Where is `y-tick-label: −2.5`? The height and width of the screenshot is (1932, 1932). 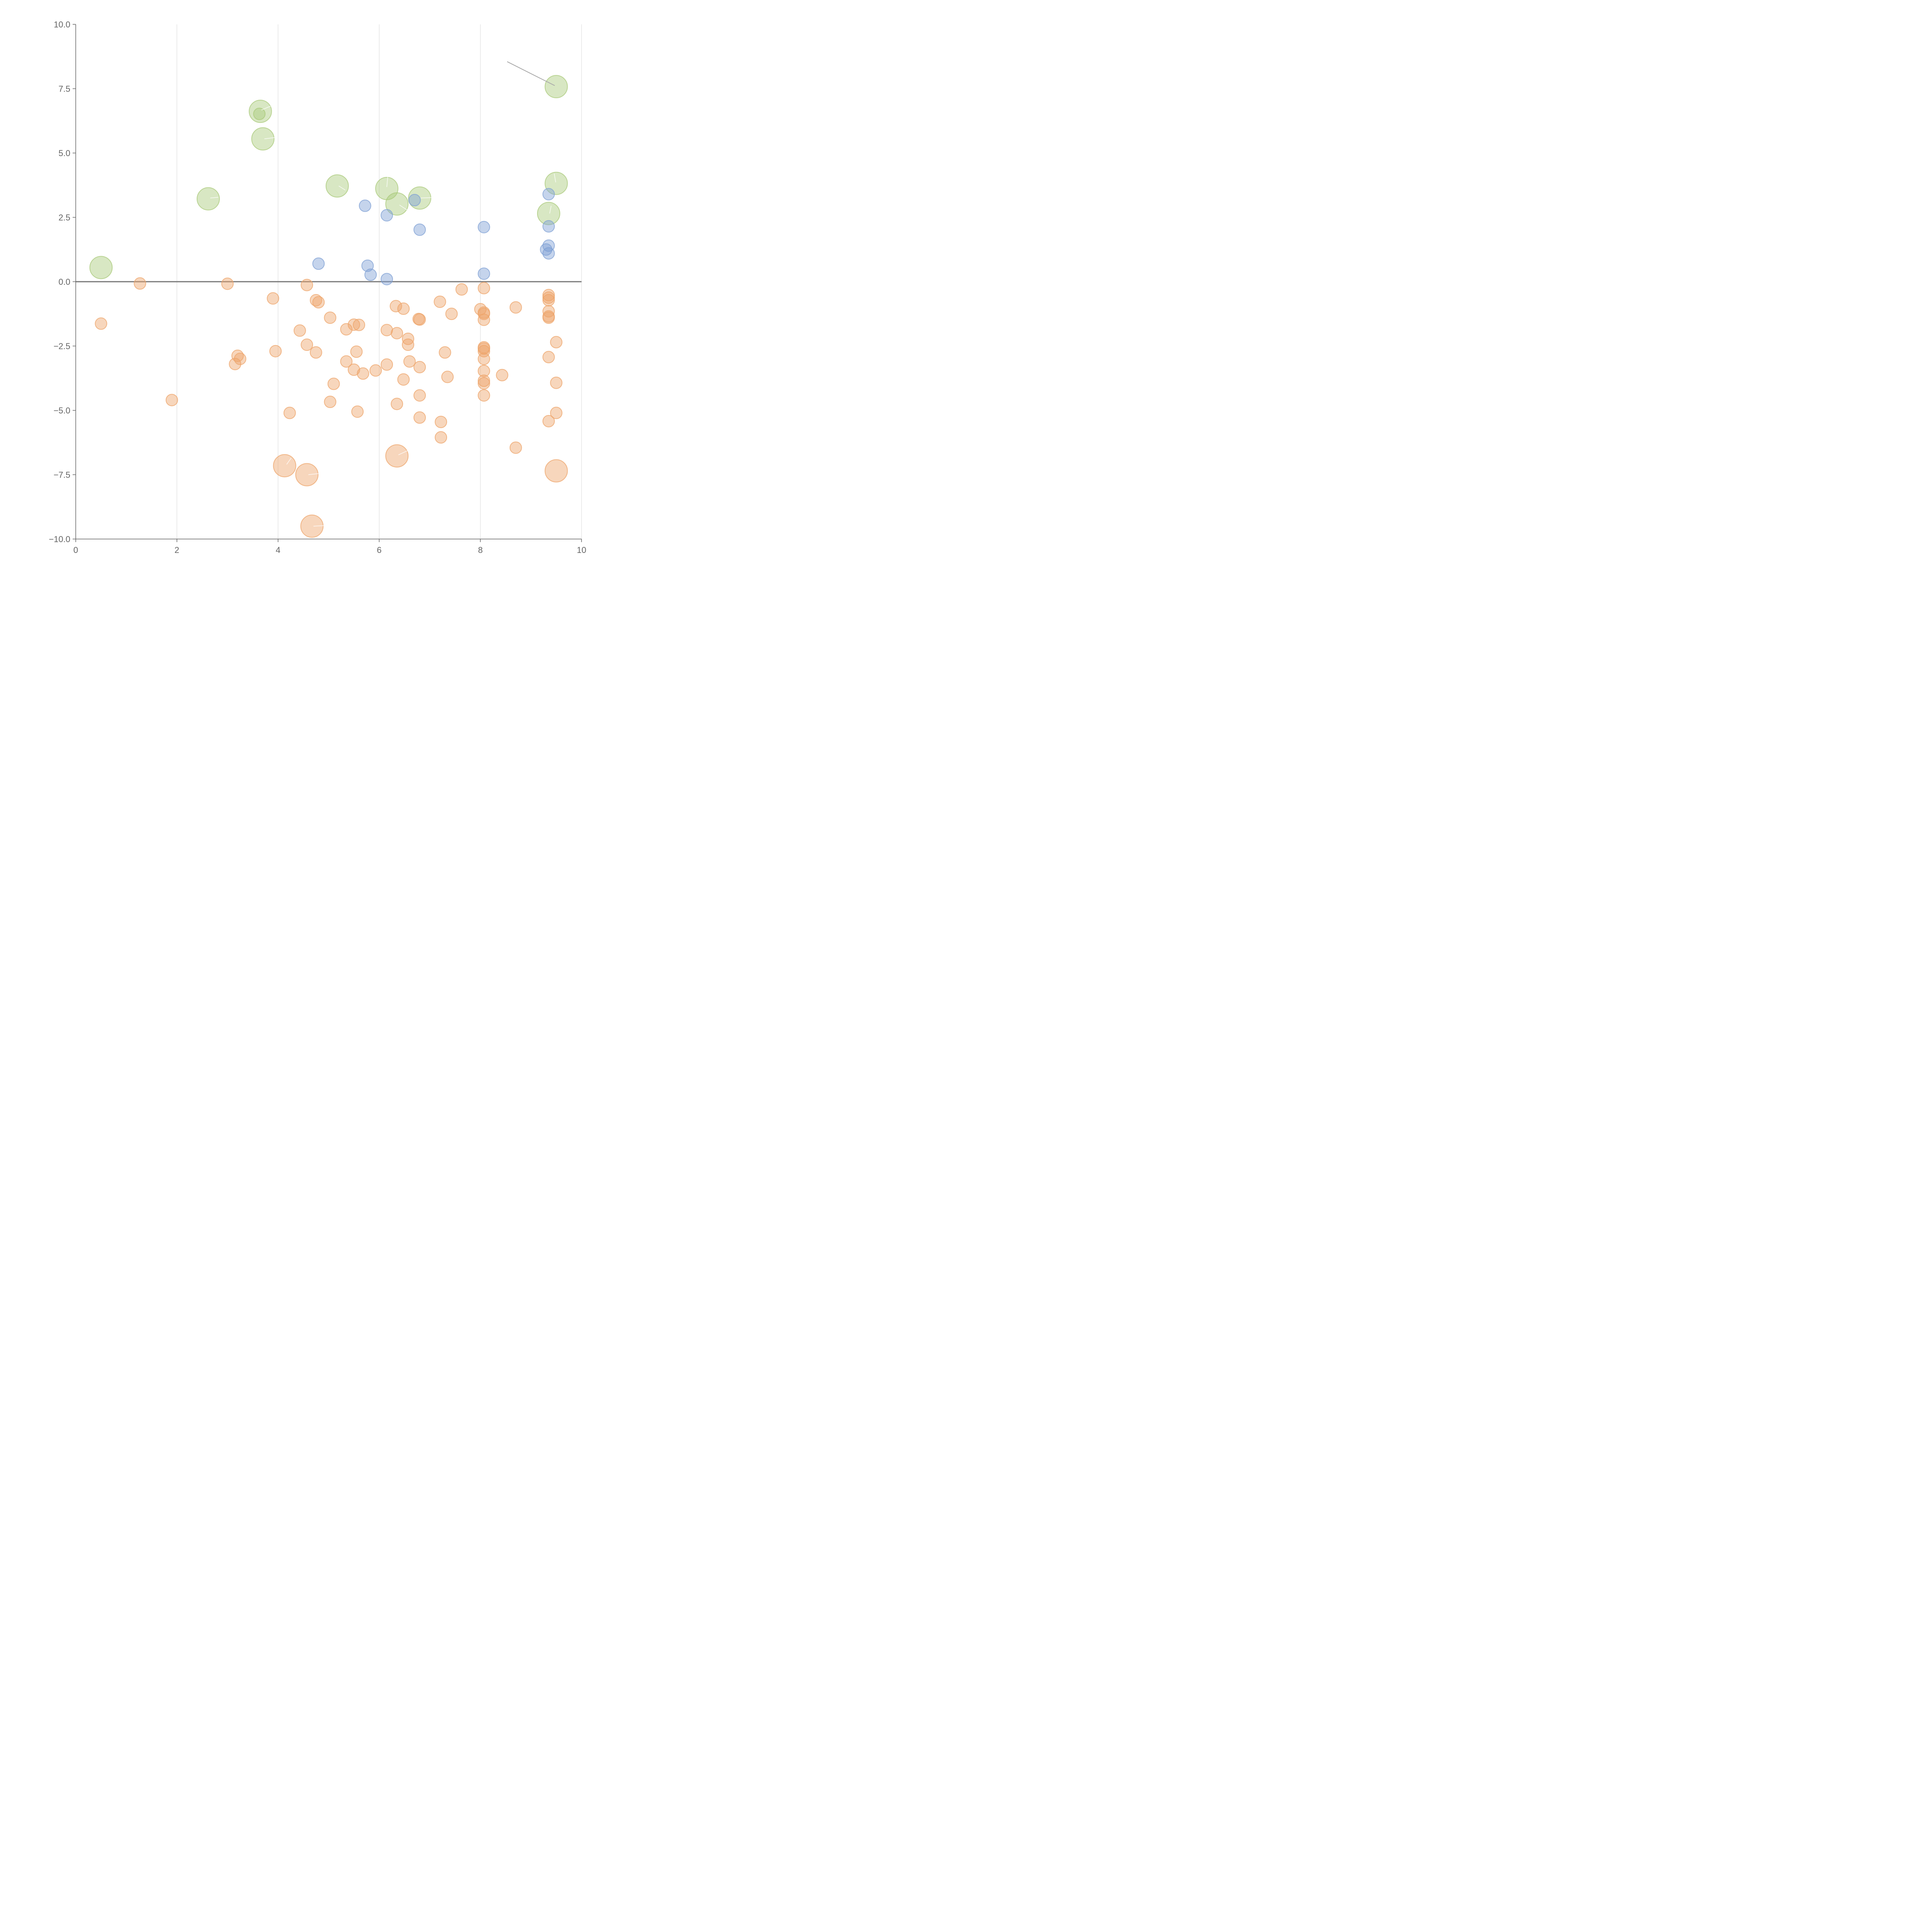
y-tick-label: −2.5 is located at coordinates (62, 346).